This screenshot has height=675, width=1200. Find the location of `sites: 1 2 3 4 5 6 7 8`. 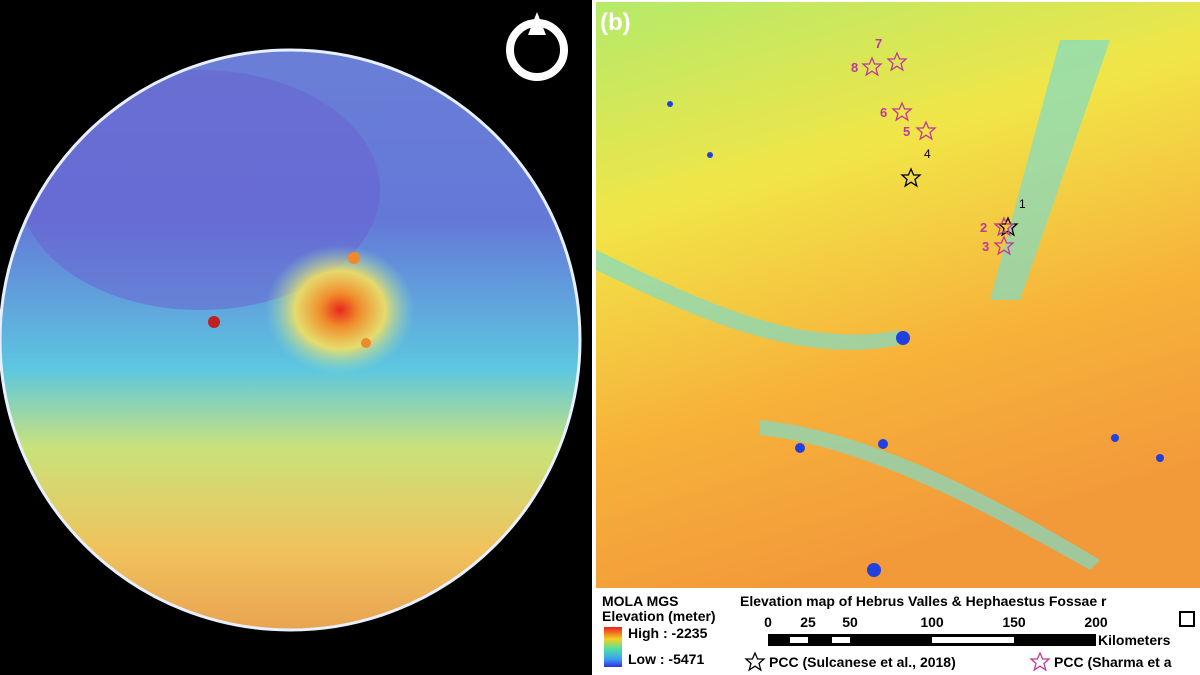

sites: 1 2 3 4 5 6 7 8 is located at coordinates (938, 145).